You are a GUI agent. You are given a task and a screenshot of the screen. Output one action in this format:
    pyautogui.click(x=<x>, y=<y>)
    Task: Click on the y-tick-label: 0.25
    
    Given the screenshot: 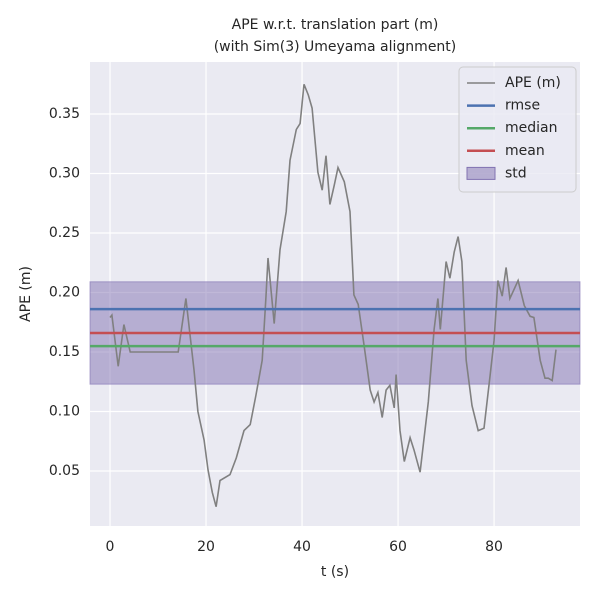 What is the action you would take?
    pyautogui.click(x=64, y=233)
    